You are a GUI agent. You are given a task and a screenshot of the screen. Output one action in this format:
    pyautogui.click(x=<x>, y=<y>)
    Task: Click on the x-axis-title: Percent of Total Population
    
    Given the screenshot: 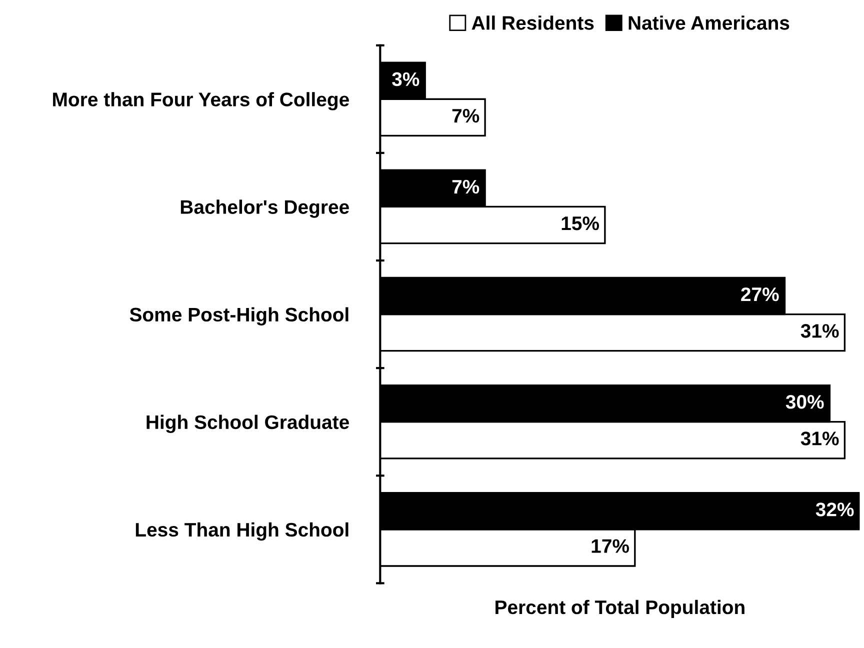 What is the action you would take?
    pyautogui.click(x=620, y=609)
    